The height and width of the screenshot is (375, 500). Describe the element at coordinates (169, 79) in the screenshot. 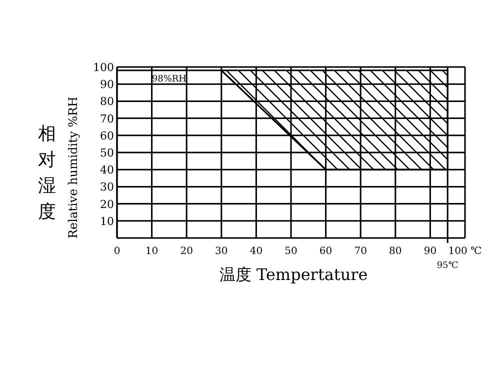

I see `ref-line-label: 98%RH` at that location.